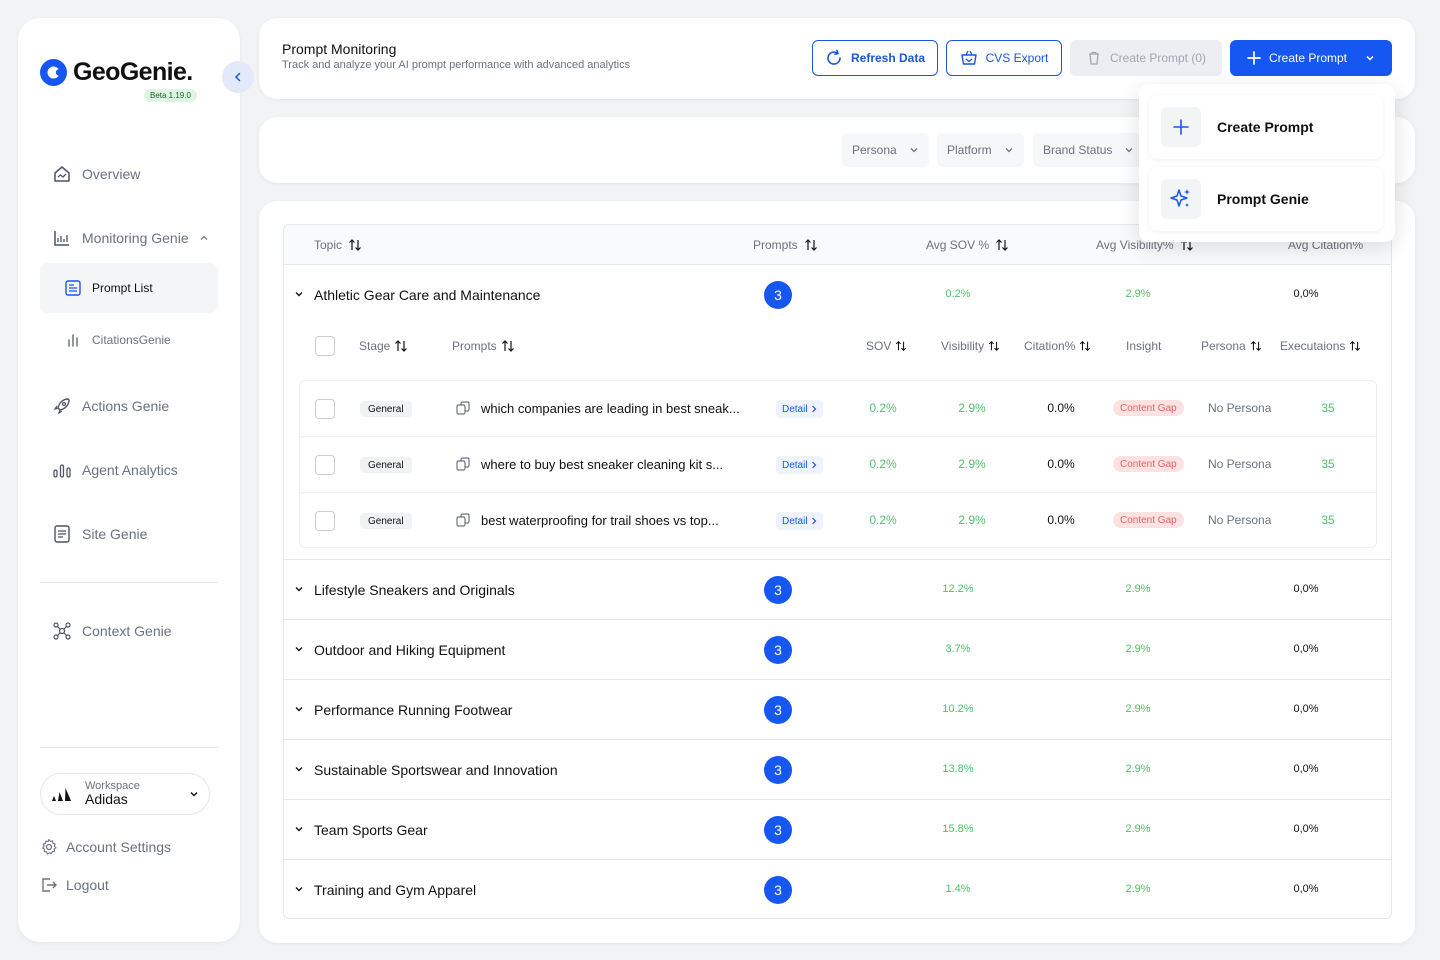  What do you see at coordinates (1004, 58) in the screenshot?
I see `export-button: CVS Export` at bounding box center [1004, 58].